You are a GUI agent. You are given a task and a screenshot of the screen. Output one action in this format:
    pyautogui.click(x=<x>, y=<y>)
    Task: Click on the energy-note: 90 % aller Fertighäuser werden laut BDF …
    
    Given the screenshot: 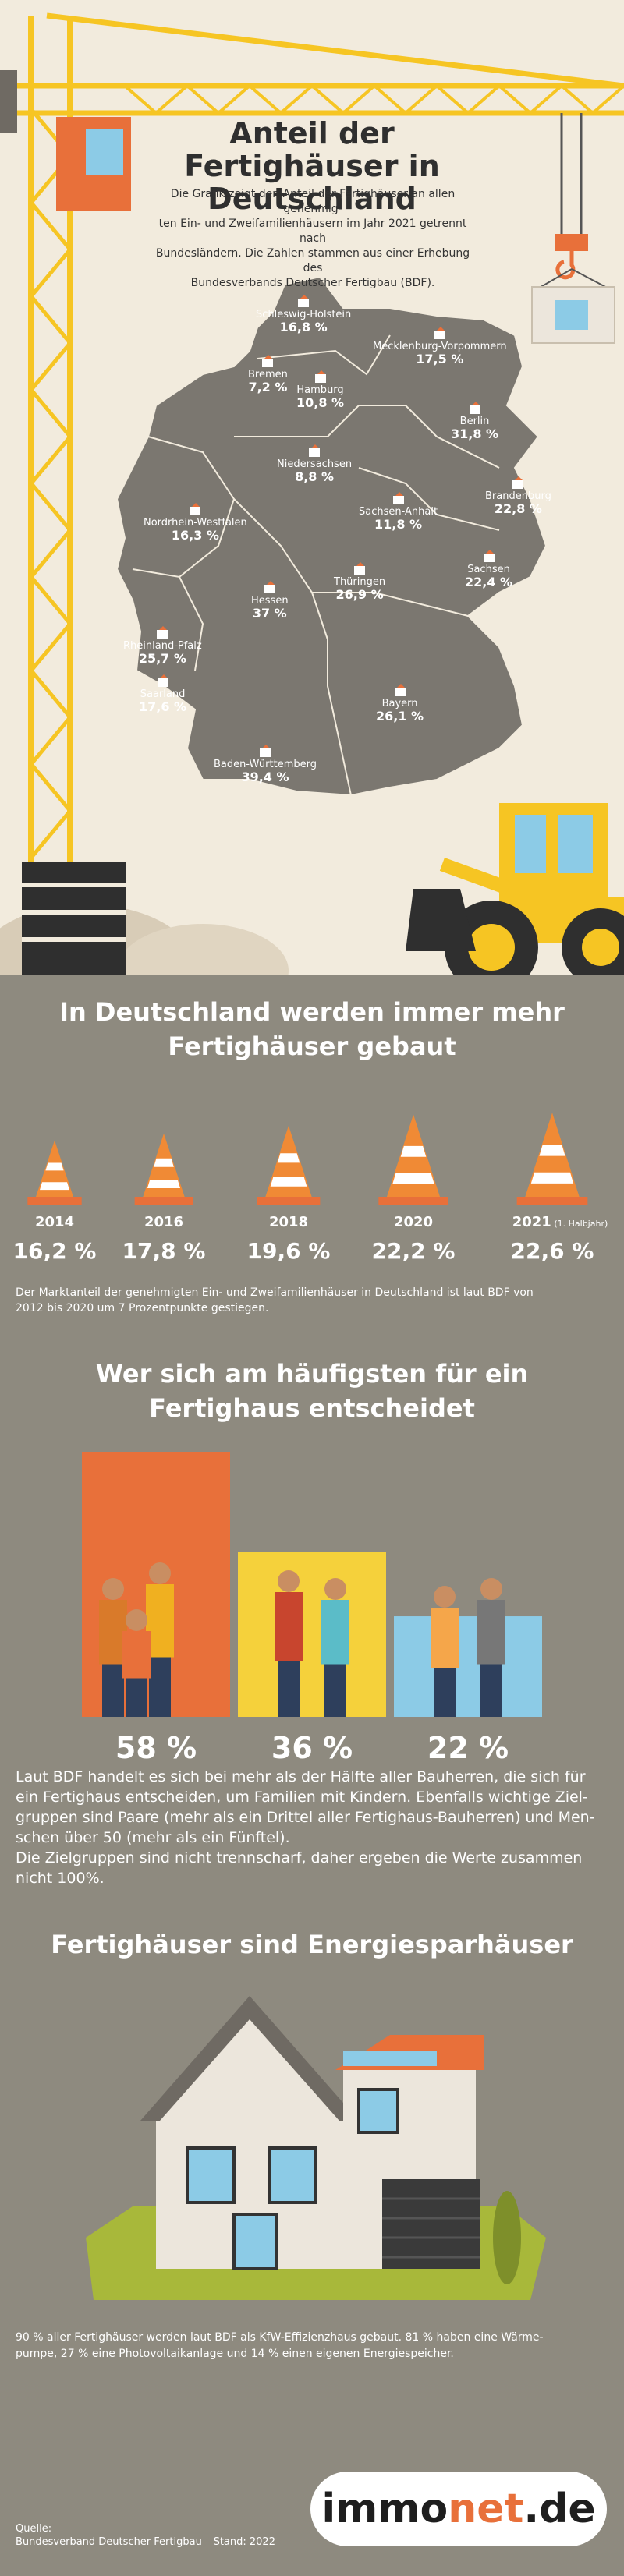 What is the action you would take?
    pyautogui.click(x=280, y=2345)
    